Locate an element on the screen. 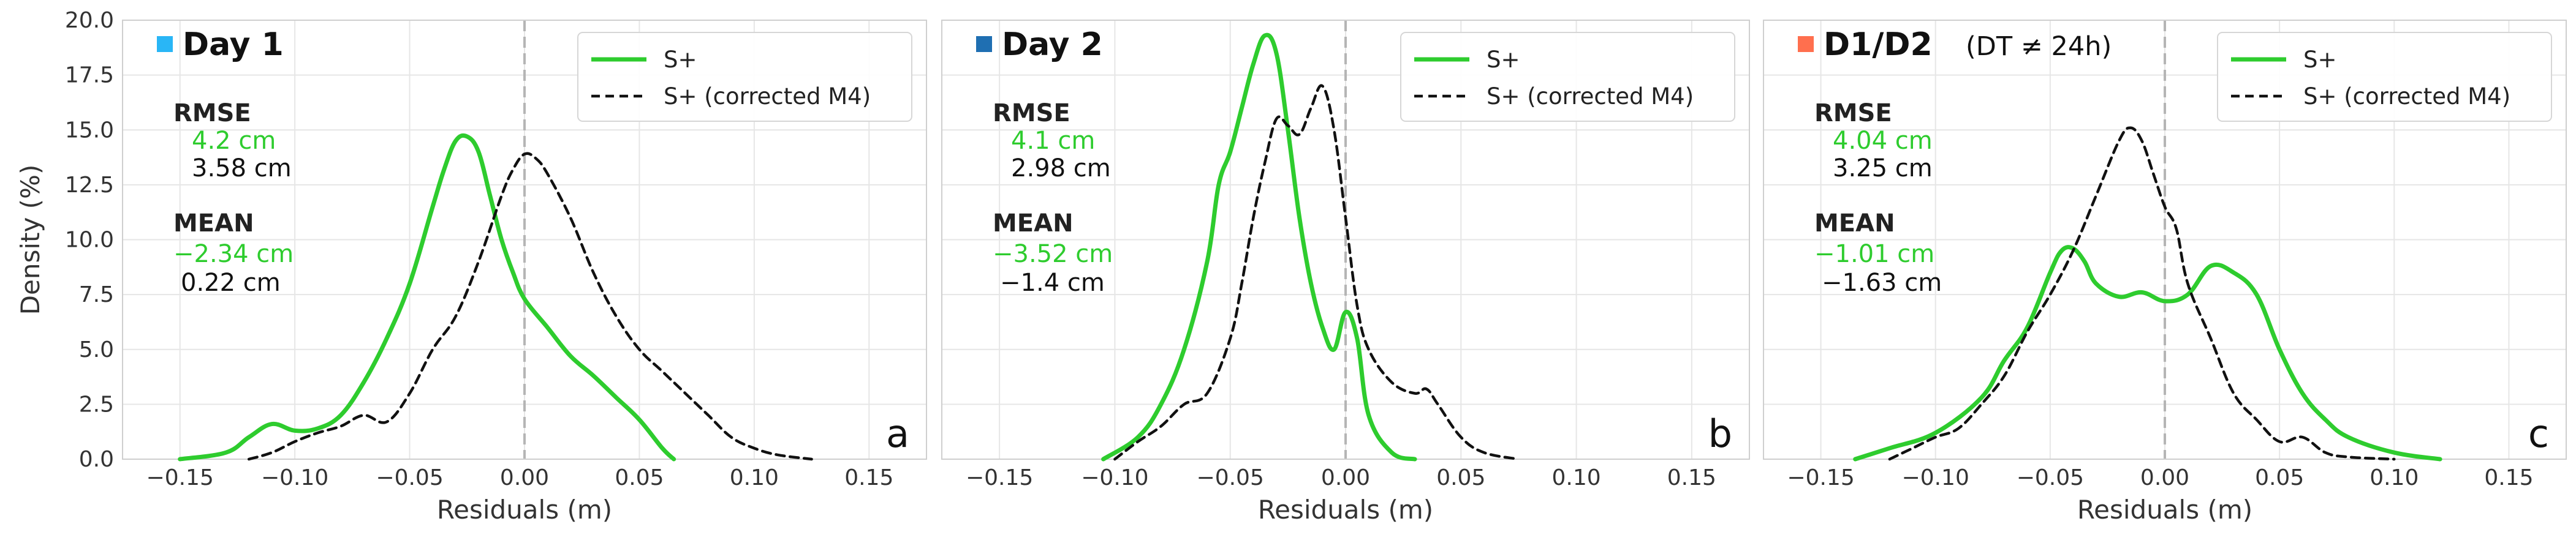 This screenshot has width=2576, height=551. y-axis-label: Density (%) is located at coordinates (30, 240).